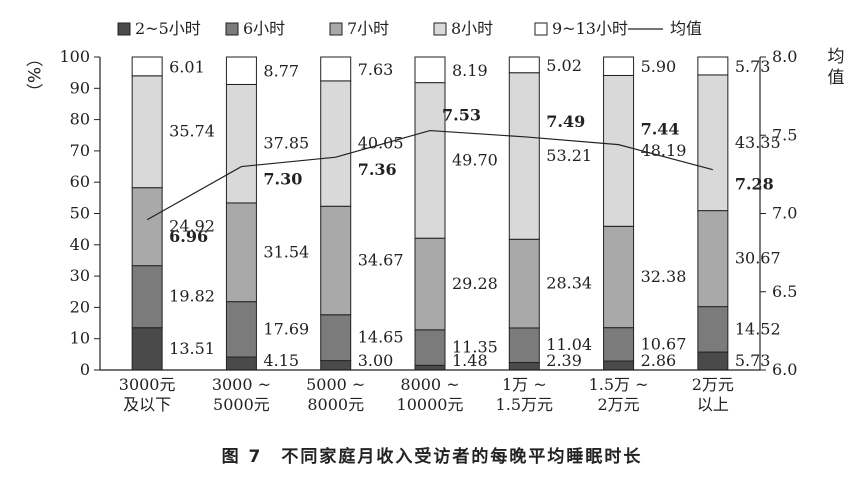 This screenshot has height=492, width=865. What do you see at coordinates (80, 338) in the screenshot?
I see `y-left-tick-label: 10` at bounding box center [80, 338].